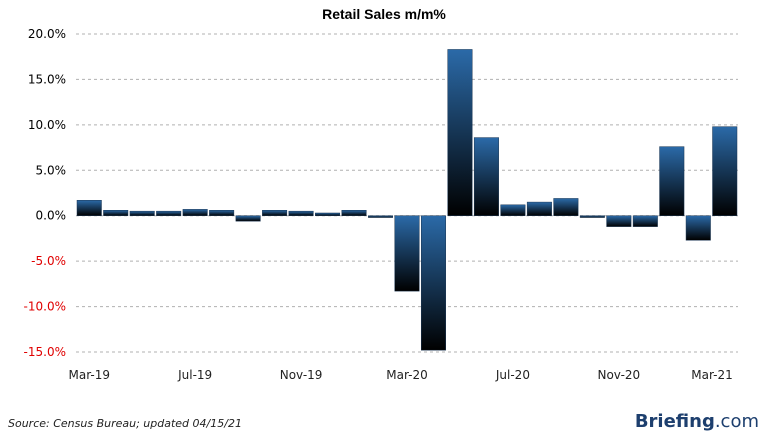 Image resolution: width=768 pixels, height=432 pixels. I want to click on briefing-logo: Briefing.com, so click(697, 421).